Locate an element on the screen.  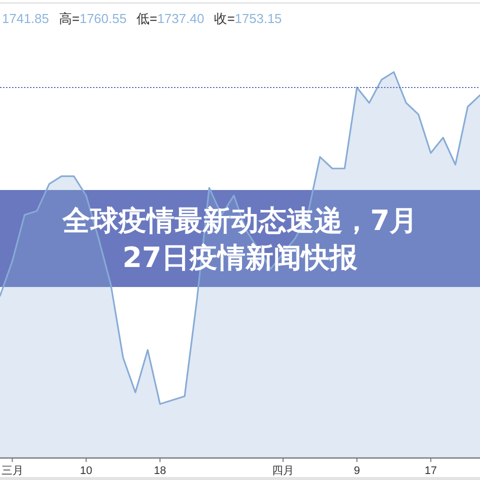
x-tick-label: 10 is located at coordinates (86, 471).